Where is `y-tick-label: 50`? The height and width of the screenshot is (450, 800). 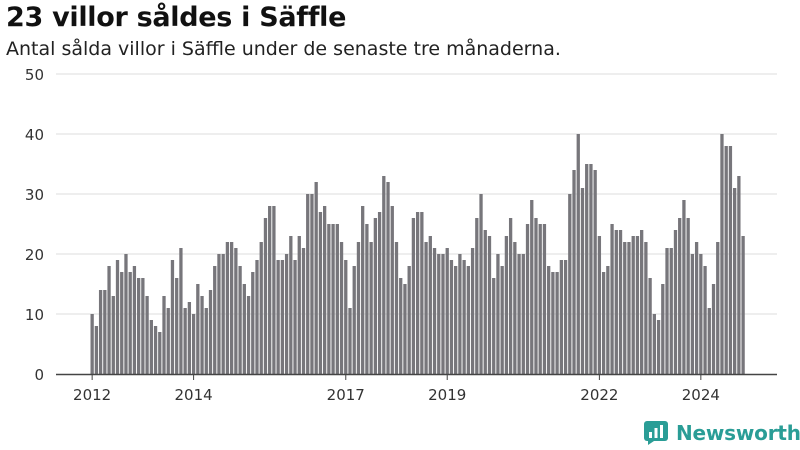 y-tick-label: 50 is located at coordinates (34, 75).